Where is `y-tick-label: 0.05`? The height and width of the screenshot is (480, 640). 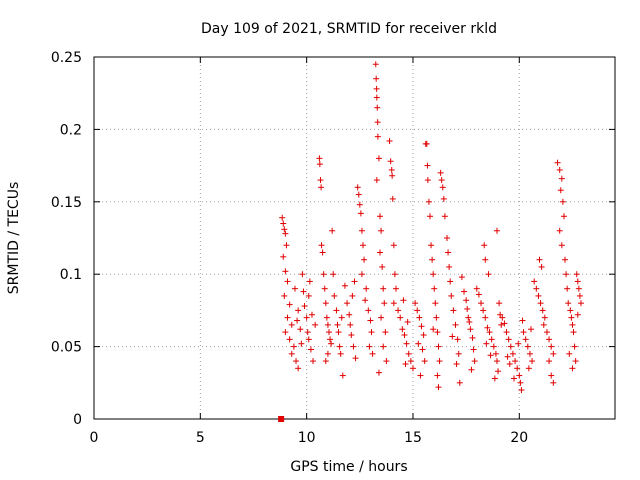
y-tick-label: 0.05 is located at coordinates (66, 348).